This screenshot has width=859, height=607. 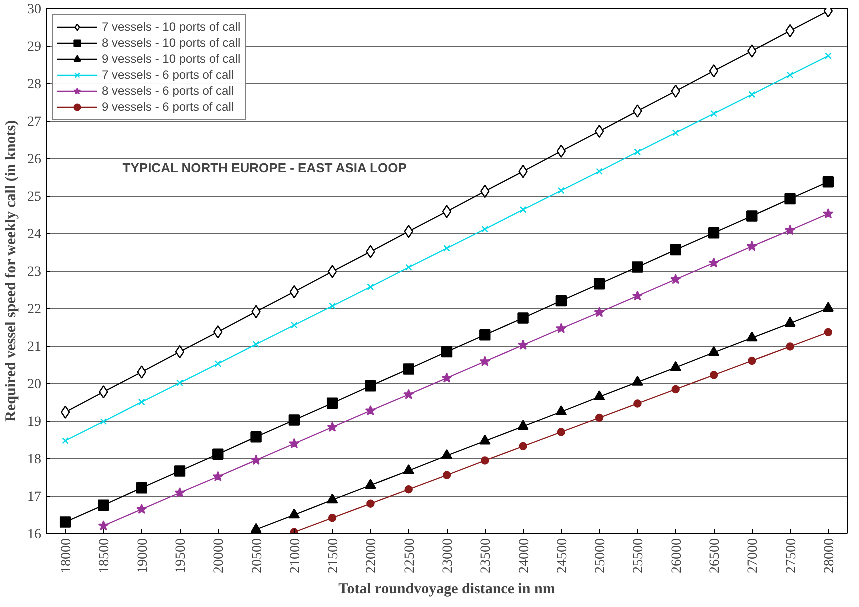 What do you see at coordinates (486, 556) in the screenshot?
I see `x-tick-label: 23500` at bounding box center [486, 556].